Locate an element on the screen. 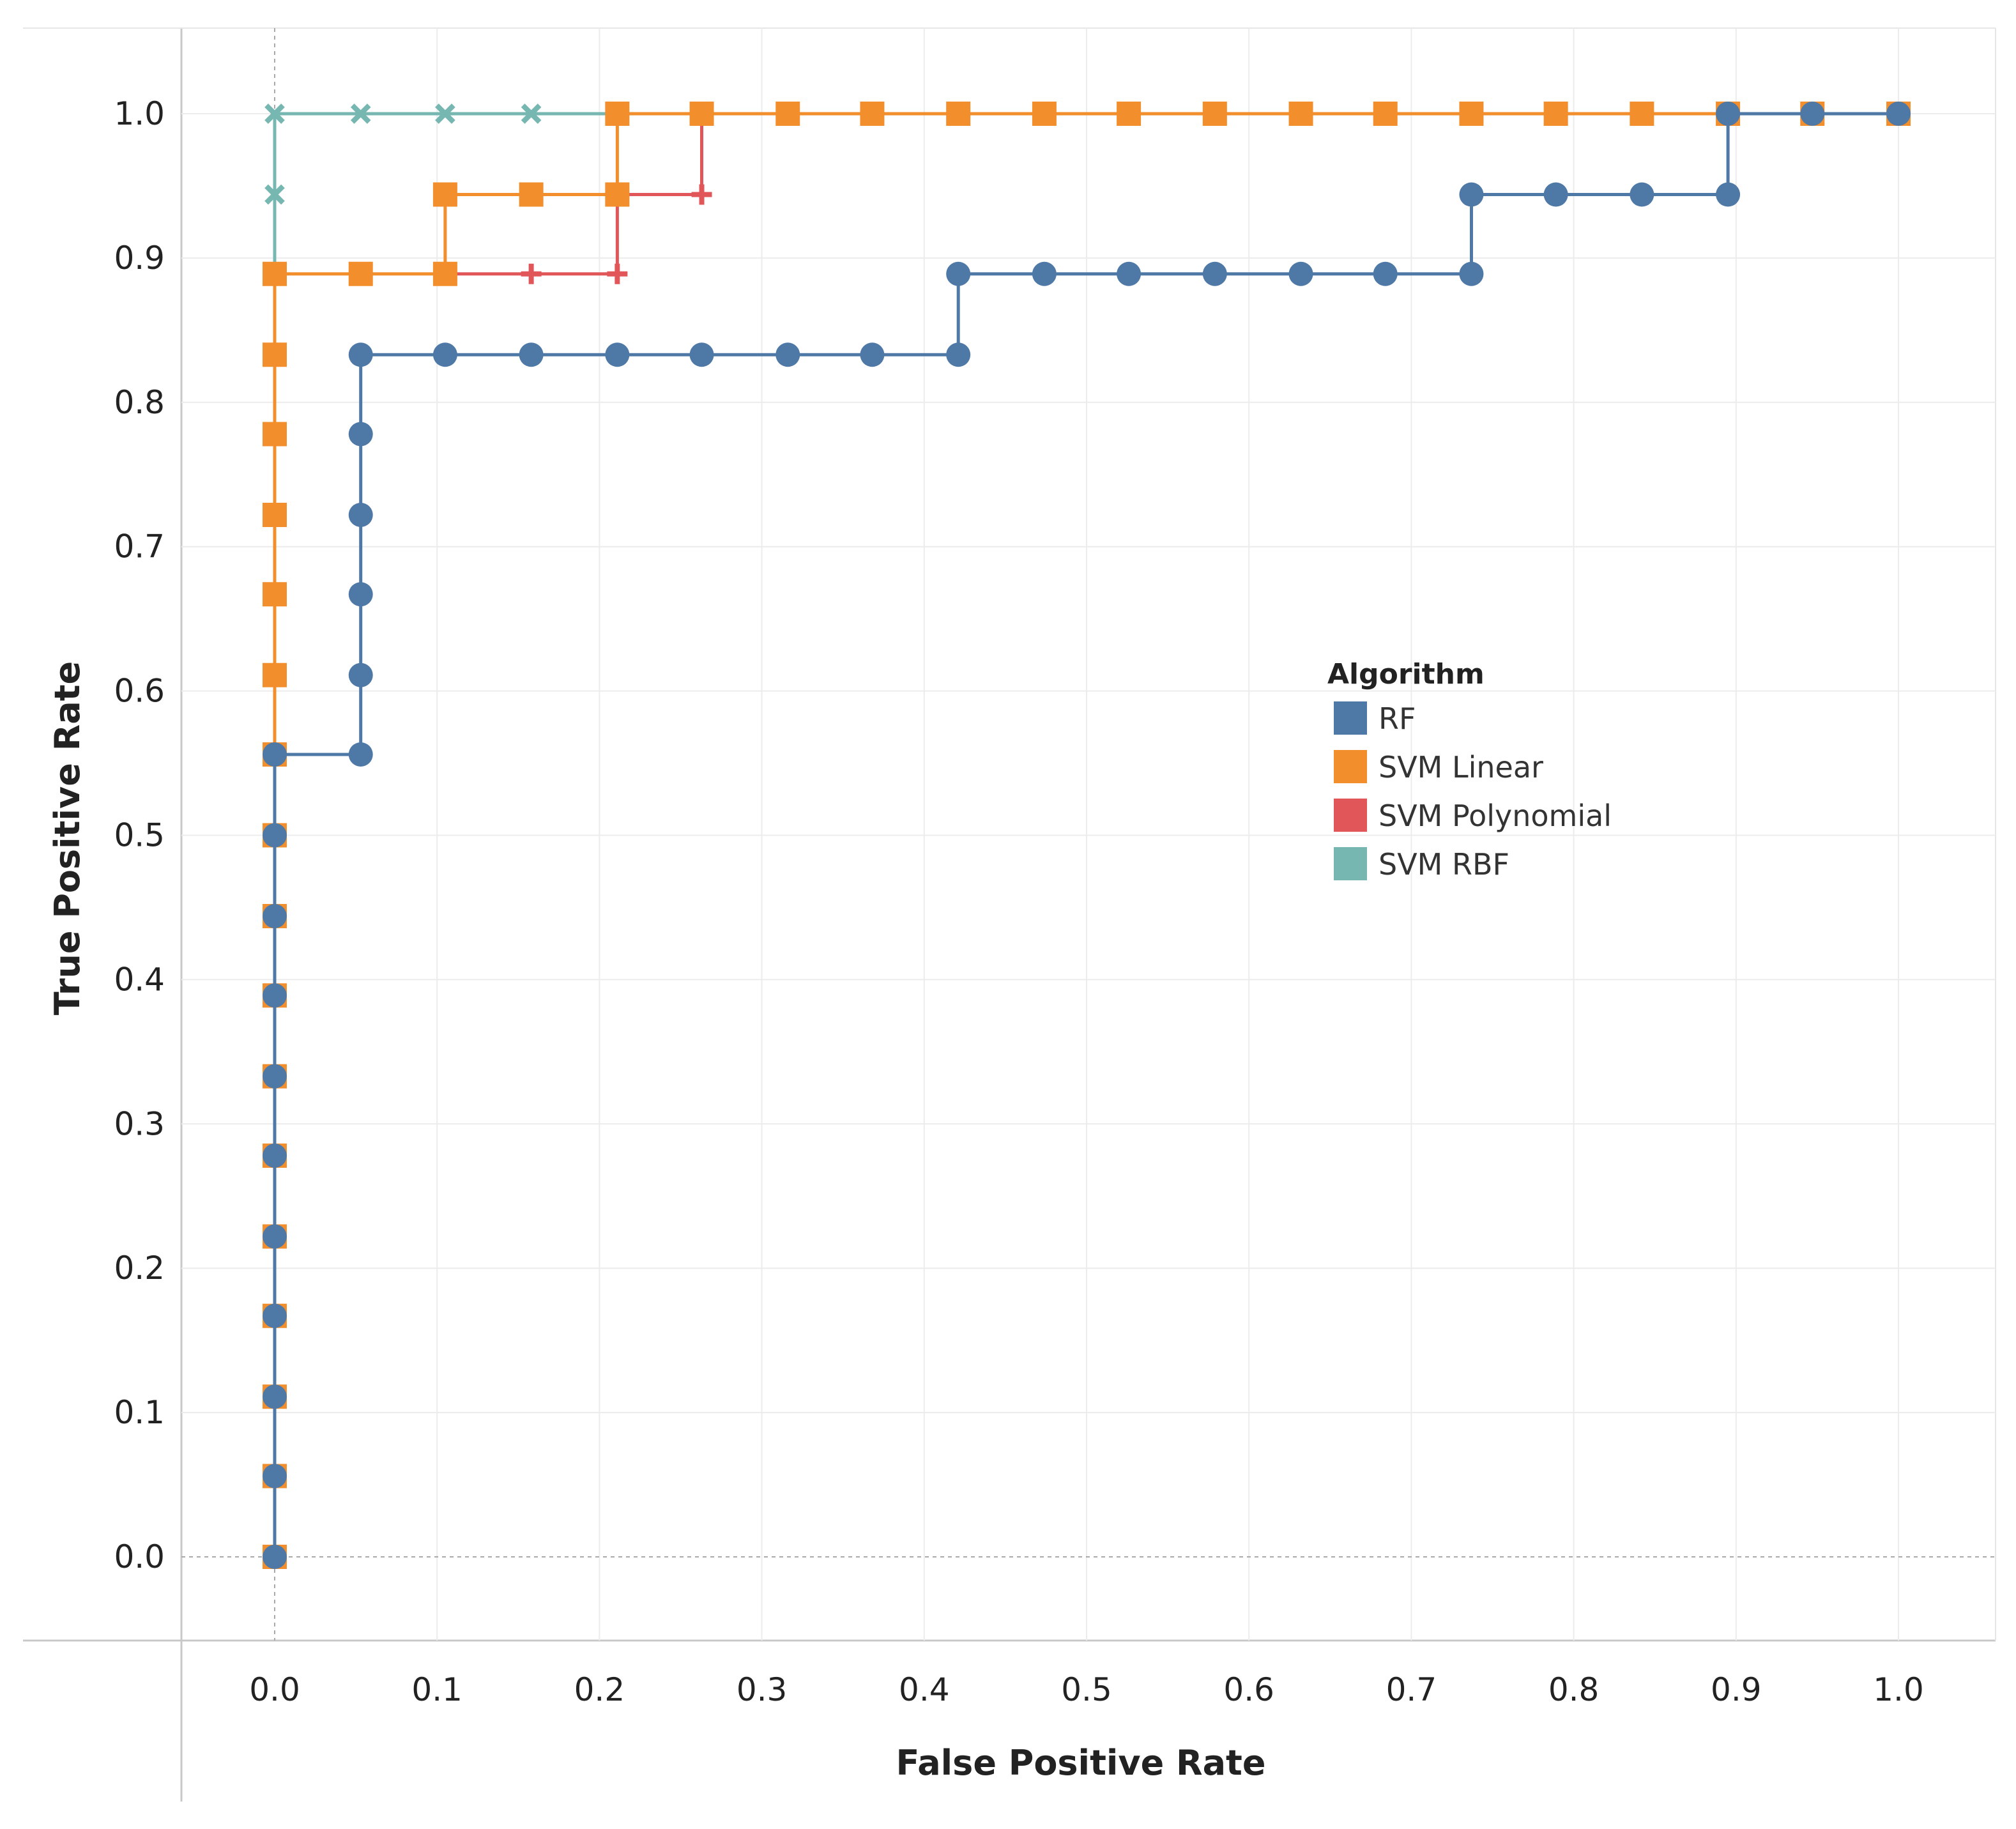 The image size is (2016, 1829). x-tick-label: 0.3 is located at coordinates (762, 1689).